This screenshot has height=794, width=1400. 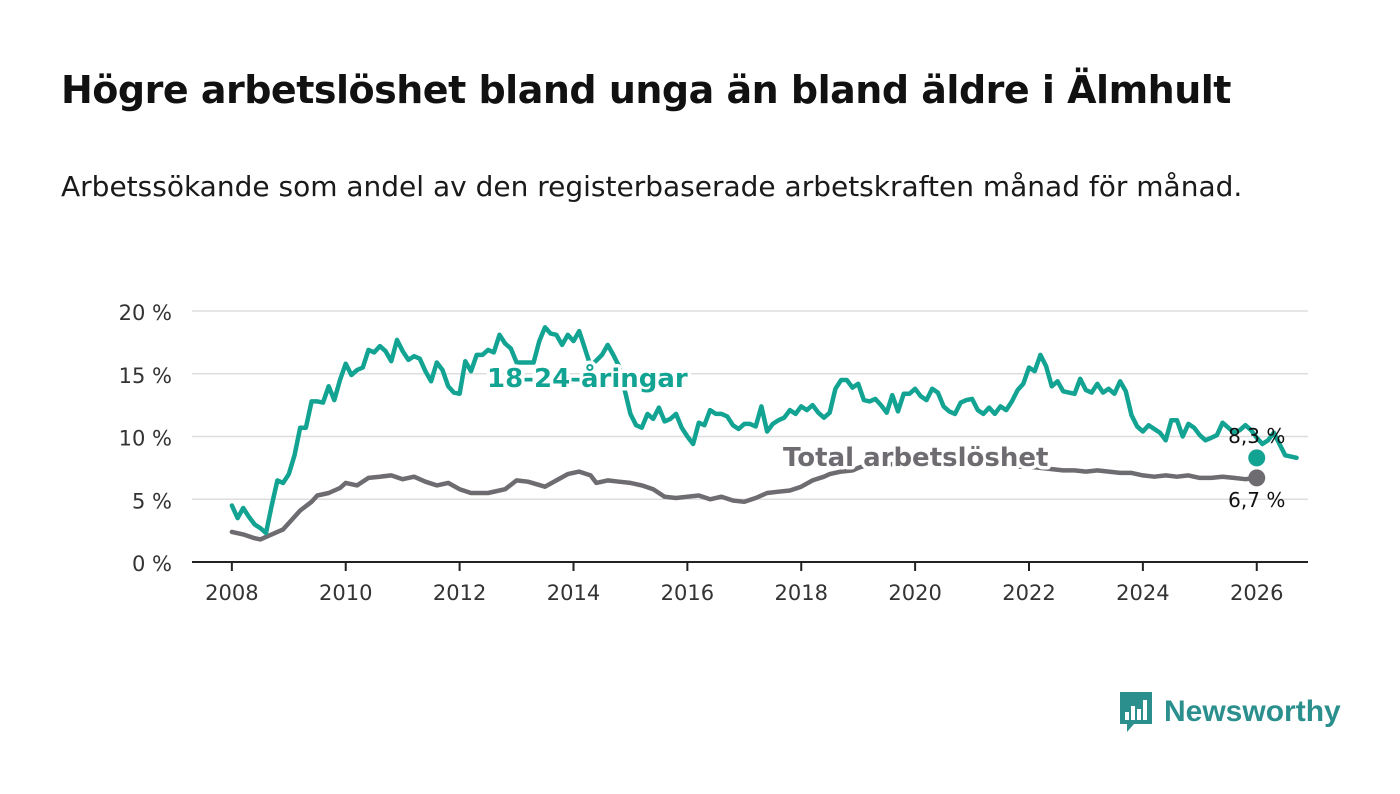 I want to click on y-tick-label: 20 %, so click(x=145, y=313).